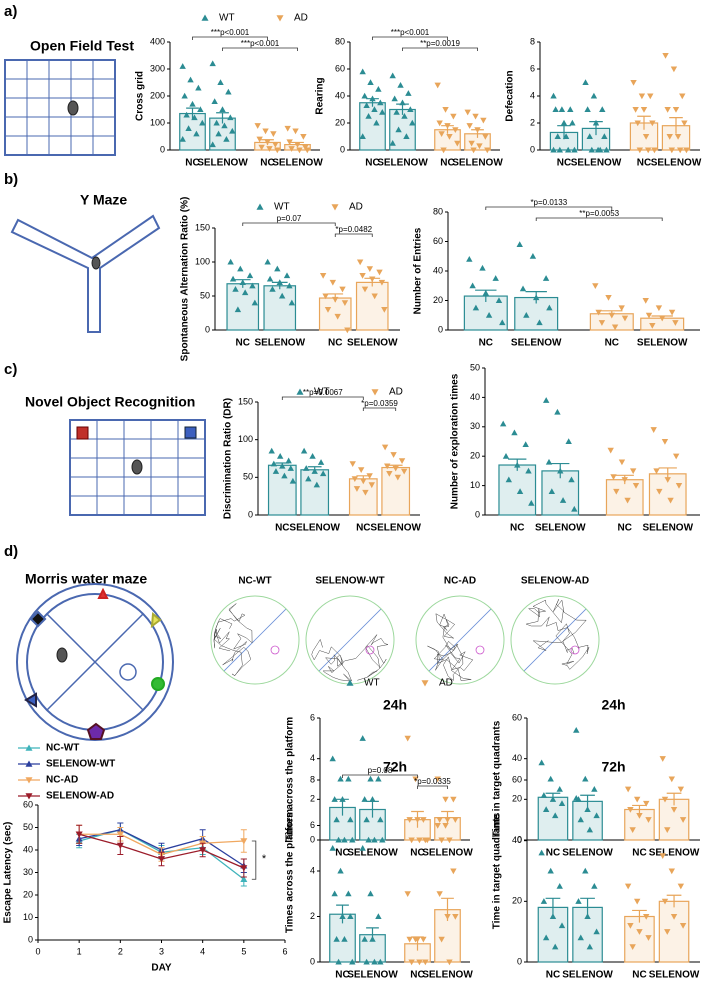 This screenshot has height=999, width=712. Describe the element at coordinates (161, 968) in the screenshot. I see `x-axis-label: DAY` at that location.